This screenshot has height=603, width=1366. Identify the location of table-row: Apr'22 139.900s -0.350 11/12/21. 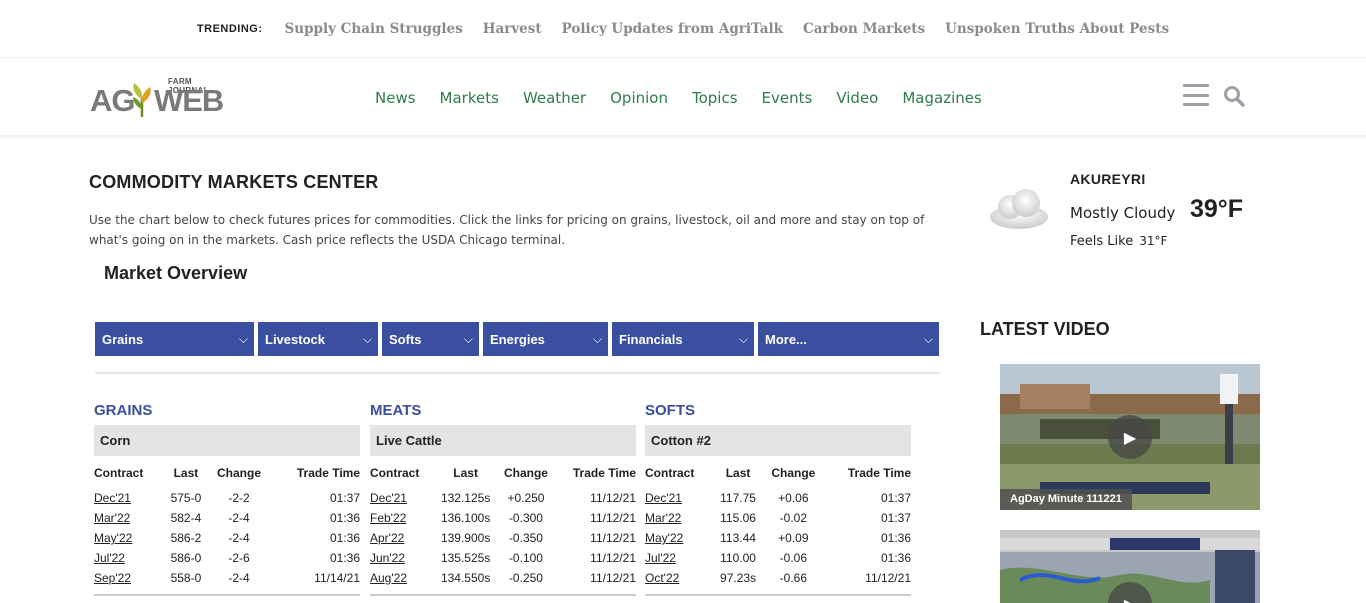
(503, 538).